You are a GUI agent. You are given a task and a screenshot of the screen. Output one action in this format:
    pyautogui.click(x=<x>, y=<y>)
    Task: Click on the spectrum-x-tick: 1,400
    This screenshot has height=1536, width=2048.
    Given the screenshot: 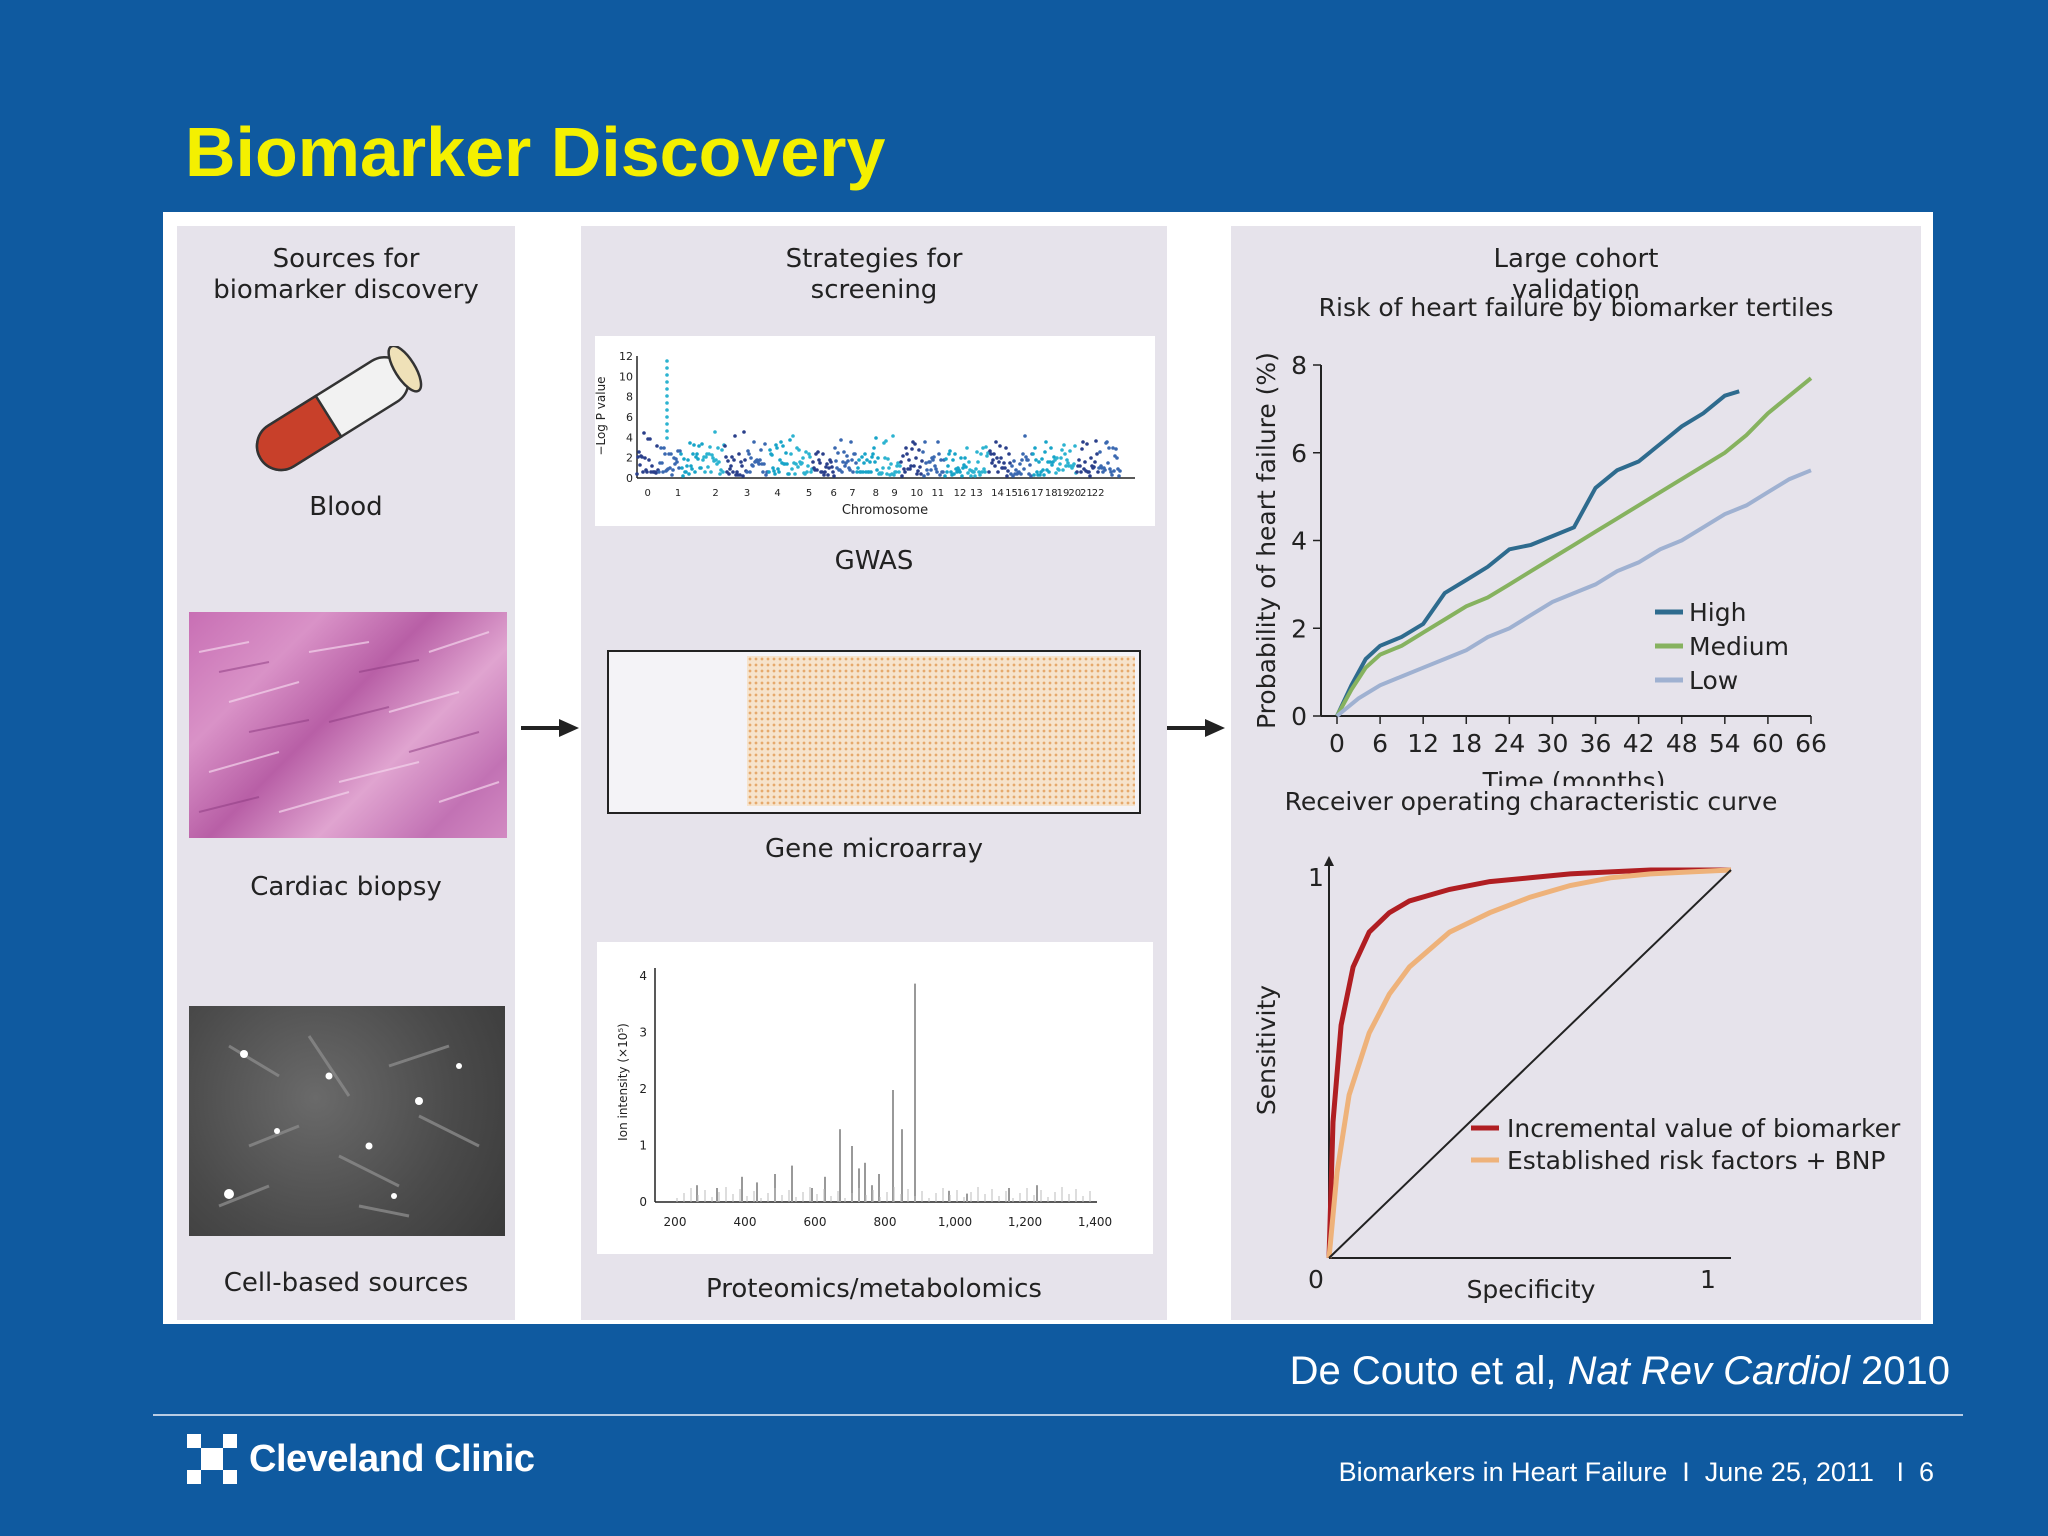 What is the action you would take?
    pyautogui.click(x=1095, y=1222)
    